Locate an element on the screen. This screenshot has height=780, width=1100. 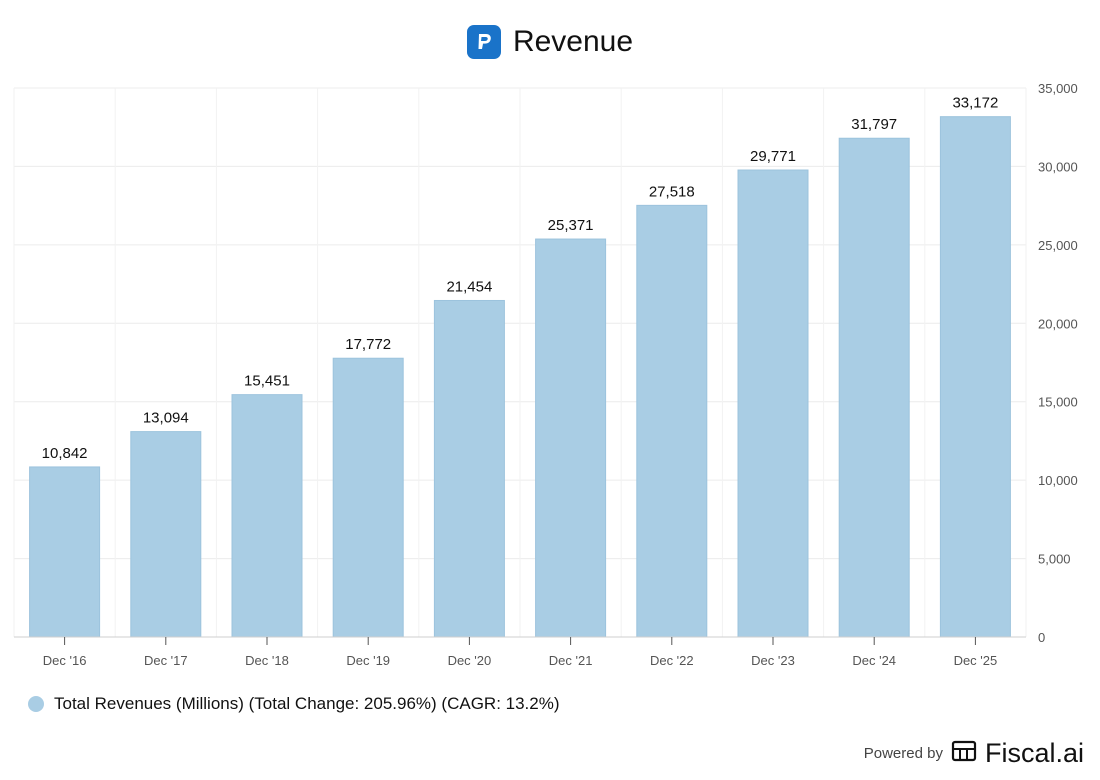
y-tick-label: 10,000 is located at coordinates (1058, 480).